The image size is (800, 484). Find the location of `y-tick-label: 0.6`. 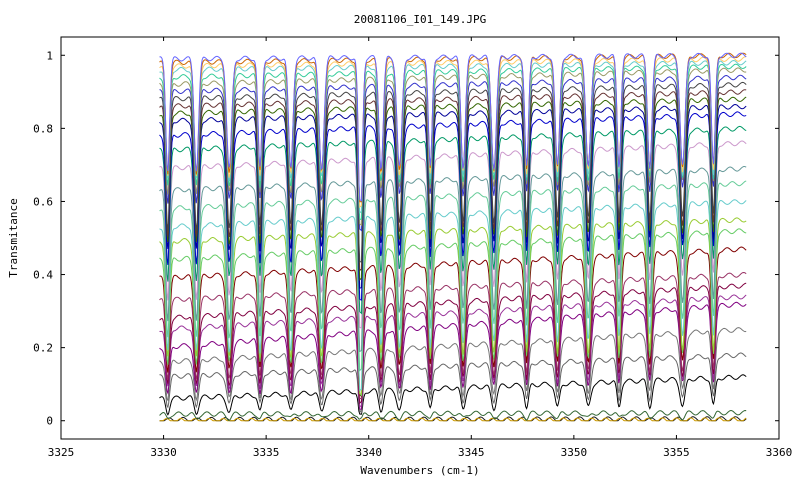

y-tick-label: 0.6 is located at coordinates (43, 201).